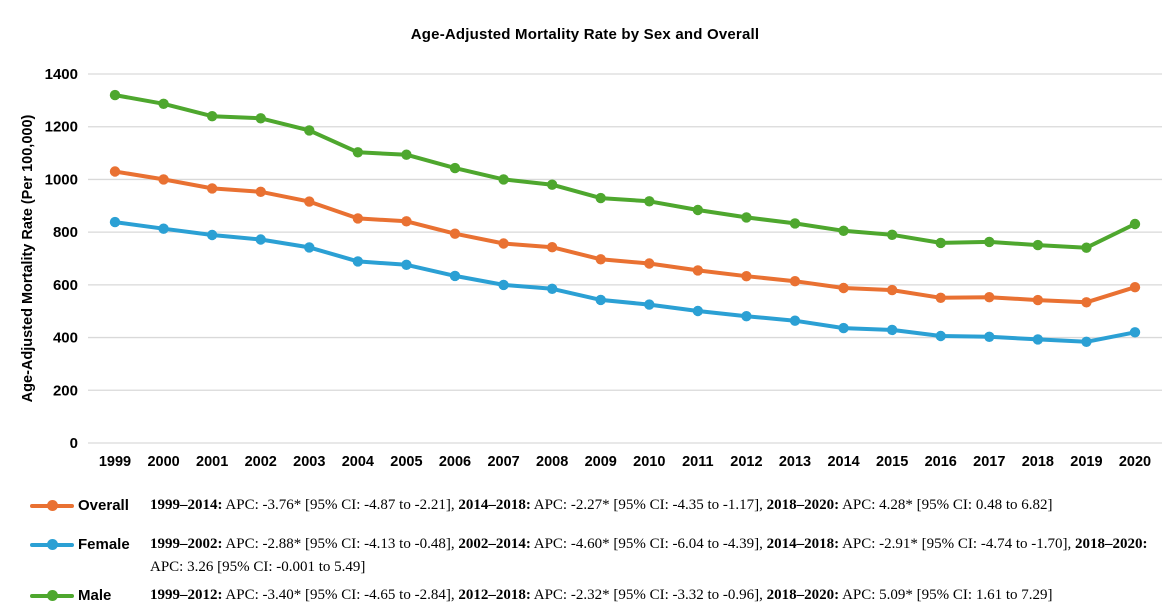 The height and width of the screenshot is (614, 1170). What do you see at coordinates (843, 462) in the screenshot?
I see `x-tick-label: 2014` at bounding box center [843, 462].